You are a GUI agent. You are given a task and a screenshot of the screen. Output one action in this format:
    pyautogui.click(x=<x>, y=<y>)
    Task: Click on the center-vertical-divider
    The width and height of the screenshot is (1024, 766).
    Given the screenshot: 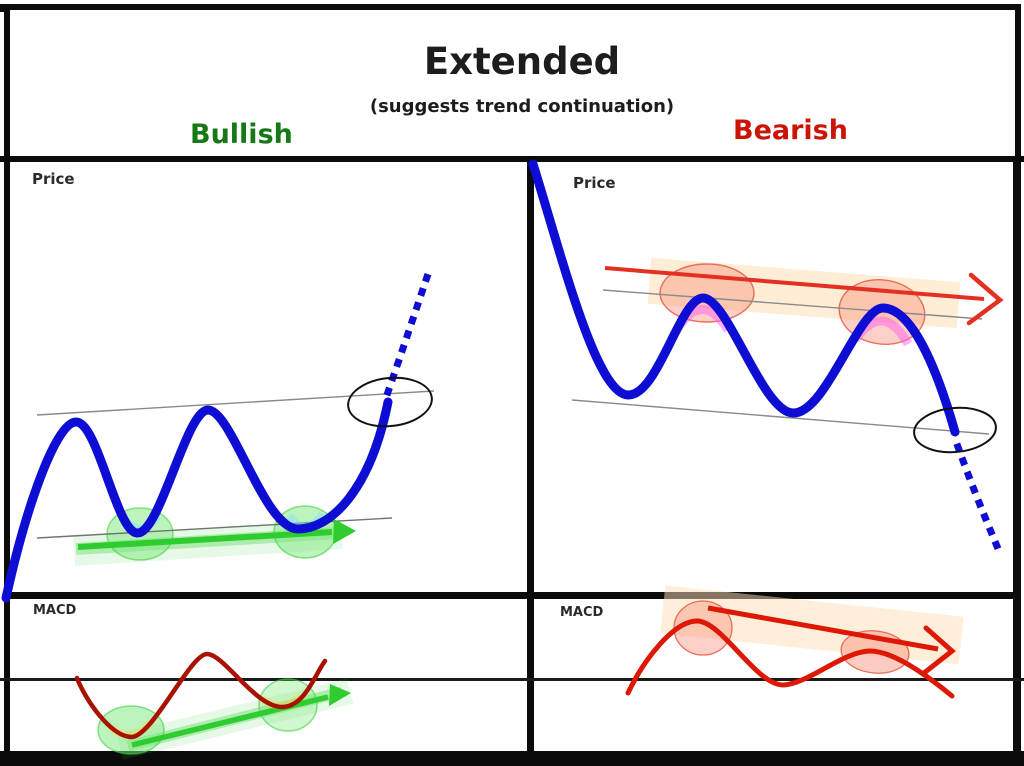 What is the action you would take?
    pyautogui.click(x=530, y=453)
    